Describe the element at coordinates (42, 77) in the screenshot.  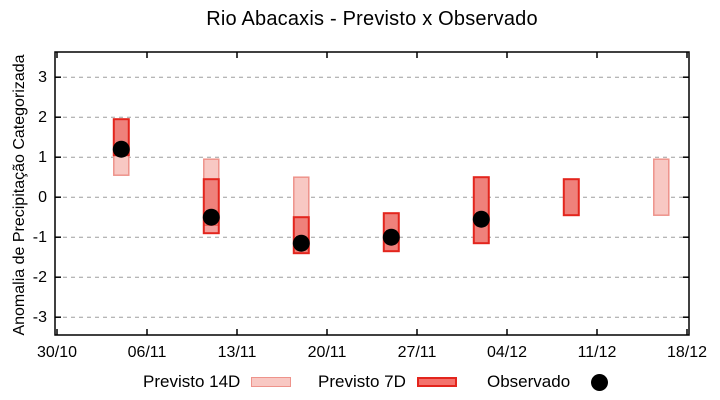
I see `y-tick-label: 3` at that location.